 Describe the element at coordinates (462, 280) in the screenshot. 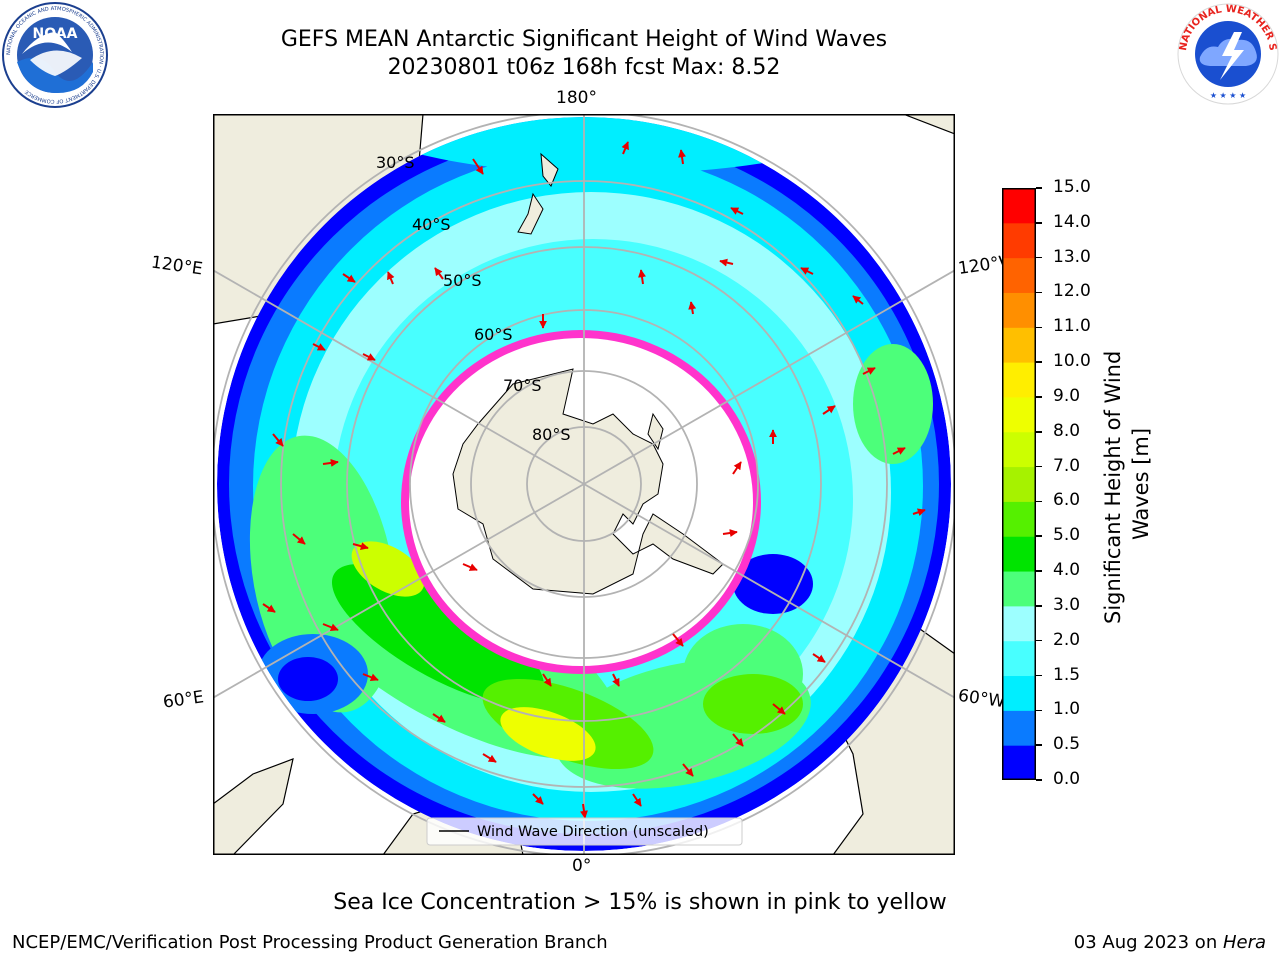

I see `lat-label-50s: 50°S` at that location.